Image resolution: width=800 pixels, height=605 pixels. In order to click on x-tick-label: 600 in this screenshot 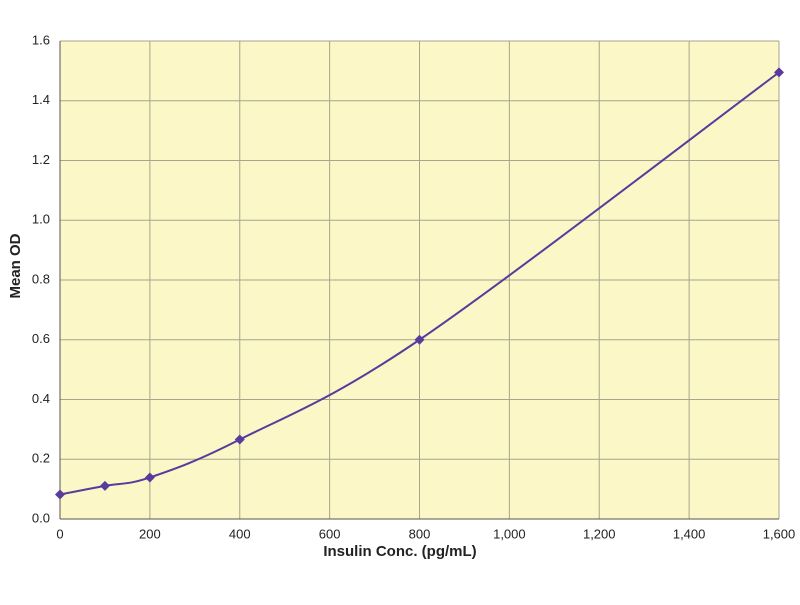, I will do `click(330, 533)`.